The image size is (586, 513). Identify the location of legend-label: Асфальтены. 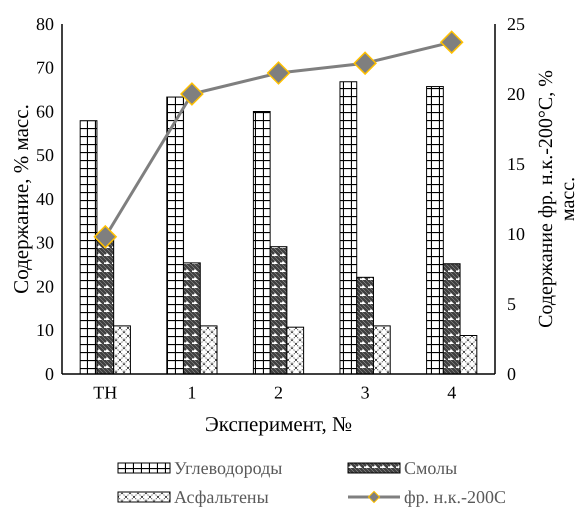
(221, 497).